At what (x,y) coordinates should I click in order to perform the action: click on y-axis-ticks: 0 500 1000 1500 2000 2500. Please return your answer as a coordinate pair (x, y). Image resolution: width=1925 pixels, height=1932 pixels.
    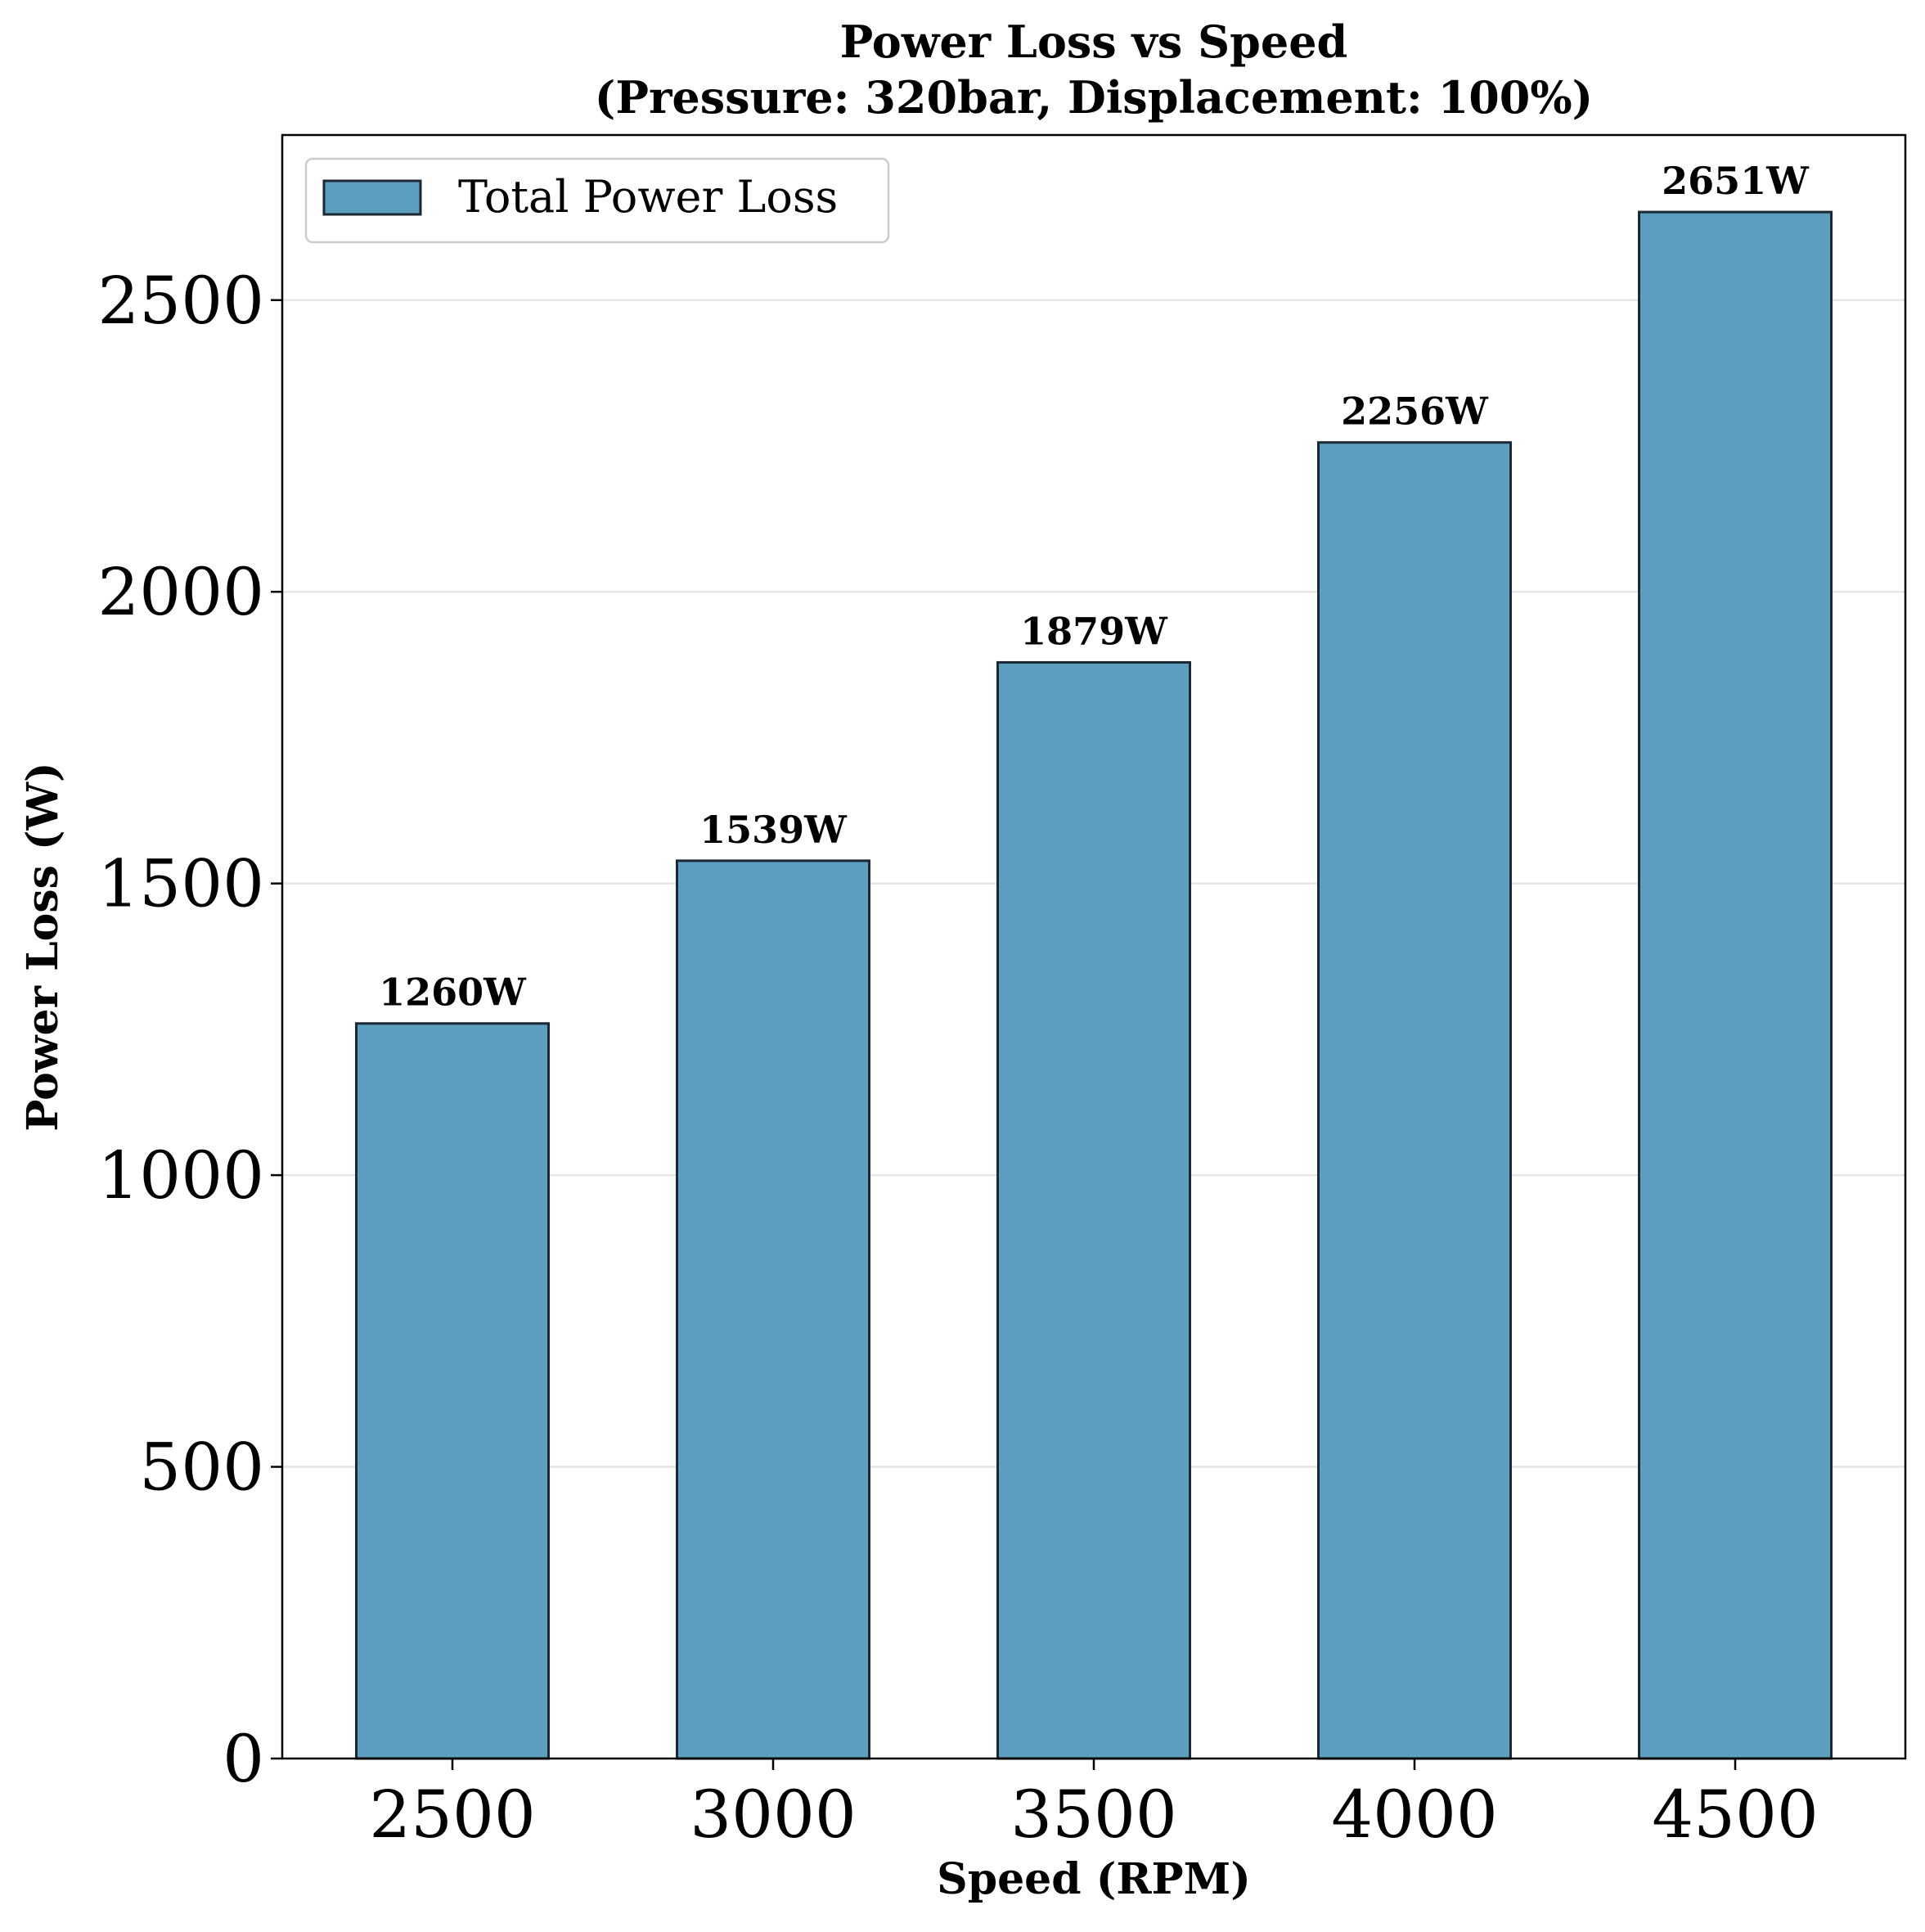
    Looking at the image, I should click on (189, 1030).